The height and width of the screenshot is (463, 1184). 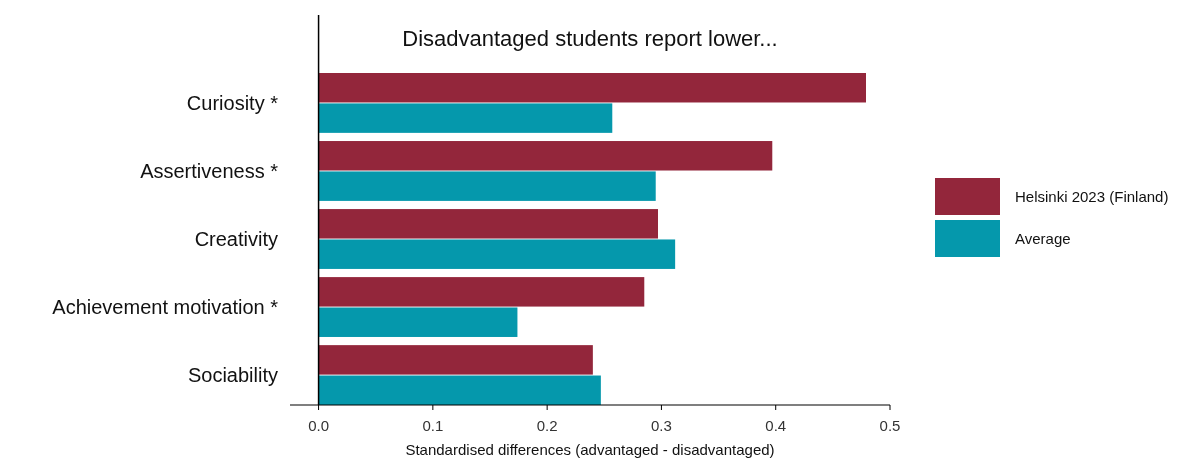 What do you see at coordinates (661, 425) in the screenshot?
I see `x-tick-label: 0.3` at bounding box center [661, 425].